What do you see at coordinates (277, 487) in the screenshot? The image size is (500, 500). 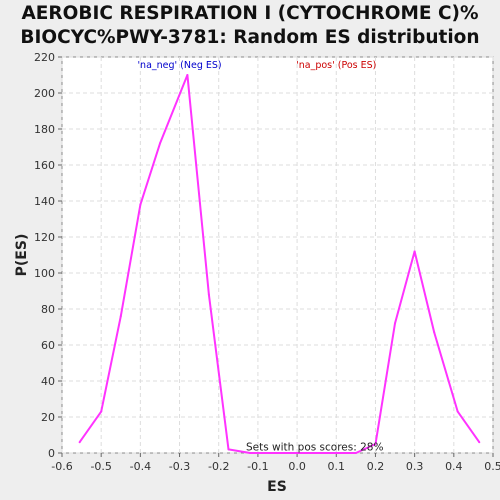 I see `x-axis-label: ES` at bounding box center [277, 487].